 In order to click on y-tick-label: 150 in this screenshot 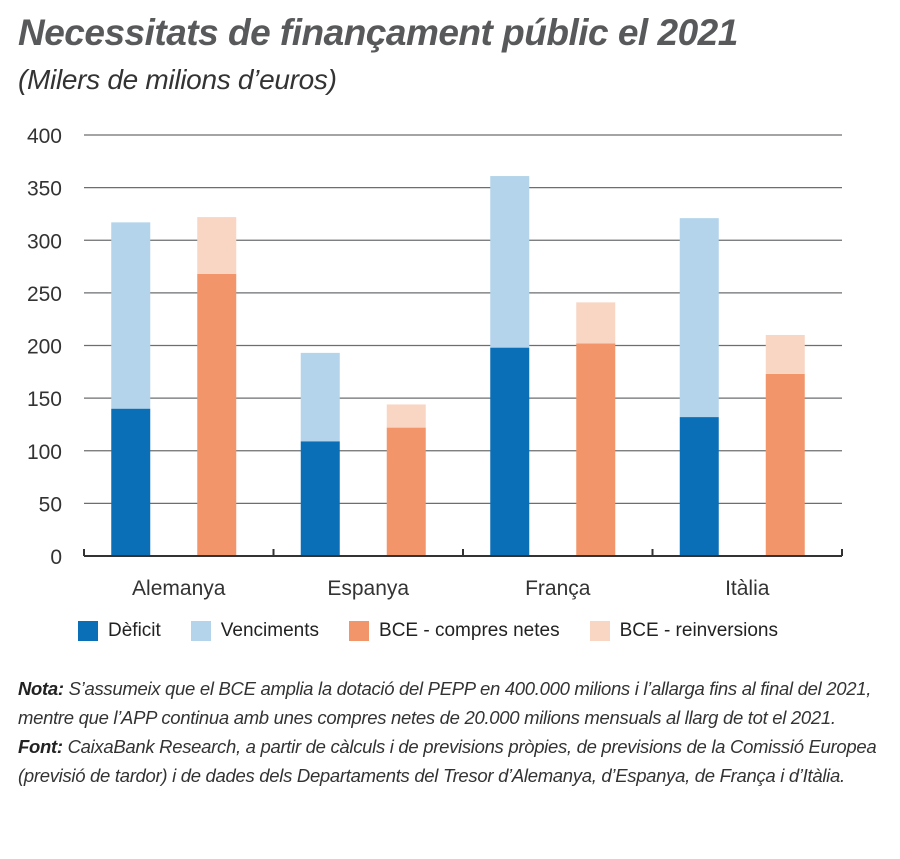, I will do `click(44, 399)`.